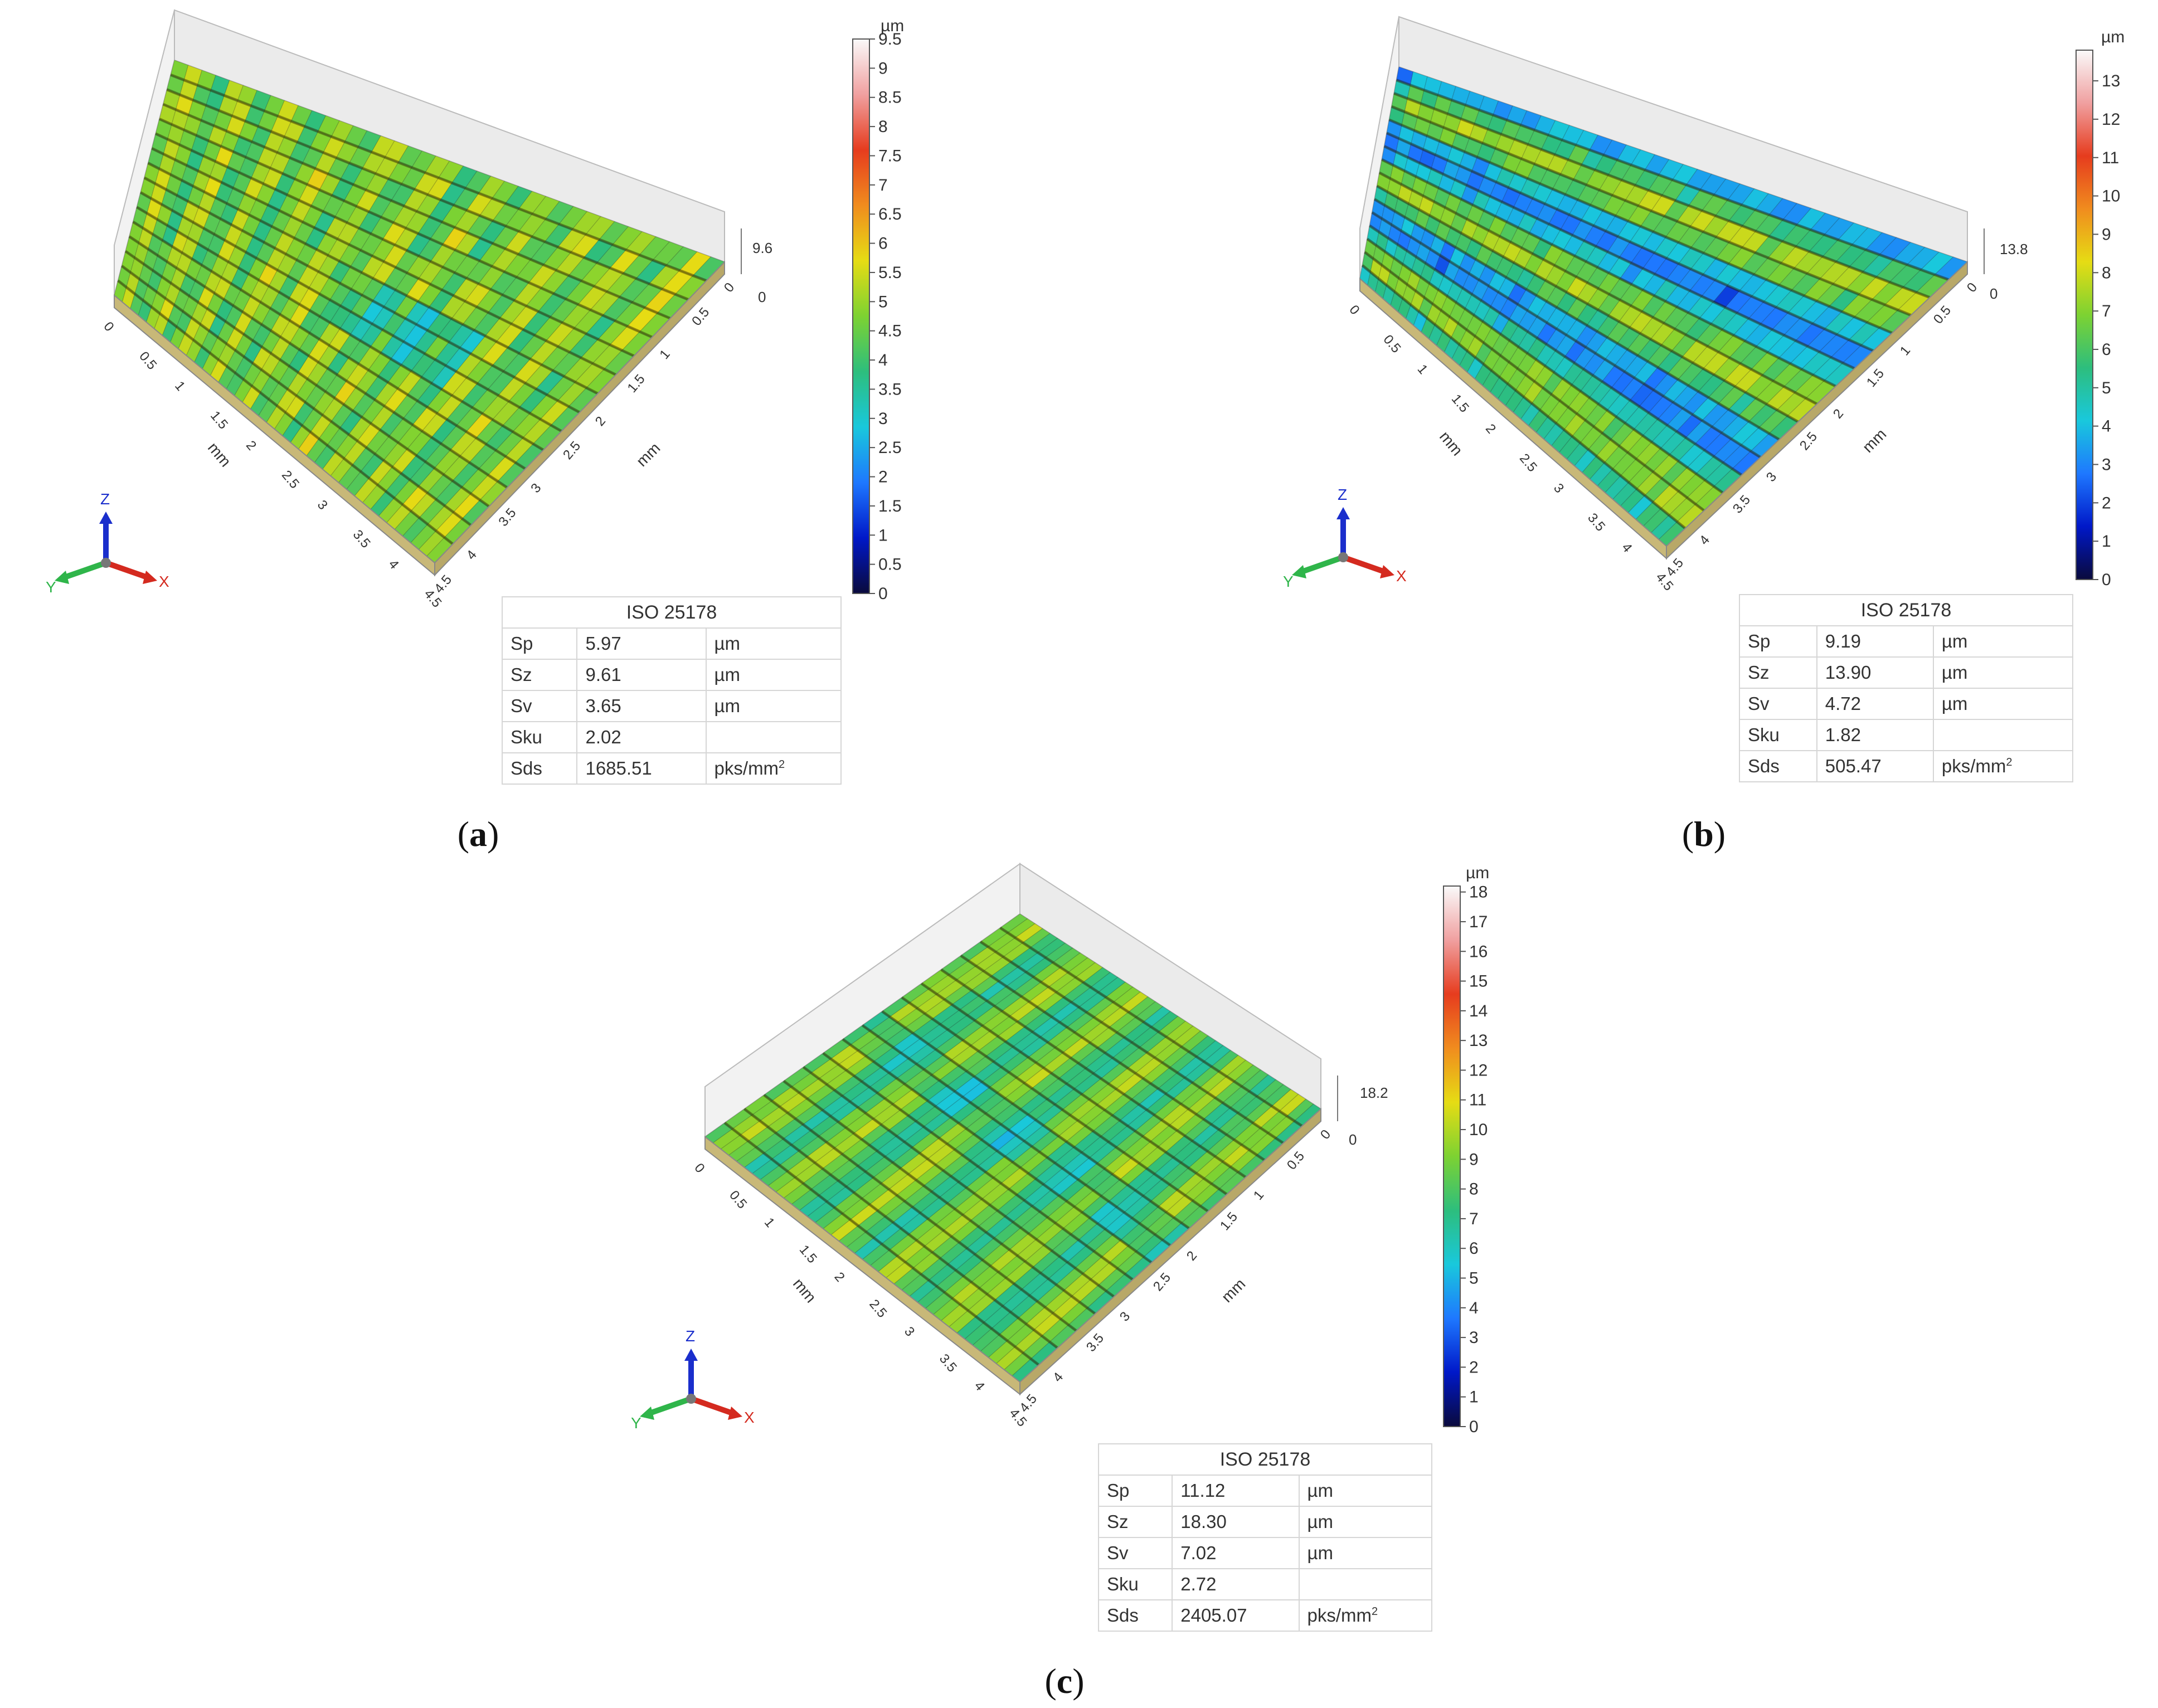 The height and width of the screenshot is (1708, 2158). Describe the element at coordinates (890, 506) in the screenshot. I see `colorbar-tick-label: 1.5` at that location.